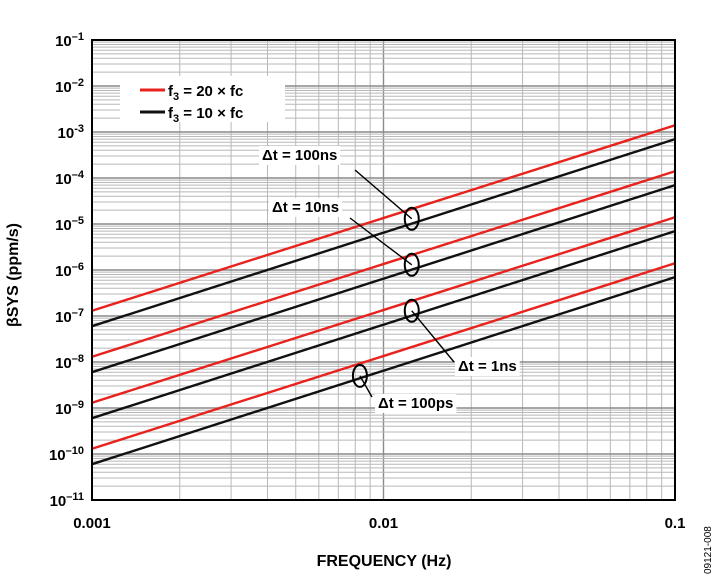 The height and width of the screenshot is (586, 728). What do you see at coordinates (708, 550) in the screenshot?
I see `figure-code: 09121-008` at bounding box center [708, 550].